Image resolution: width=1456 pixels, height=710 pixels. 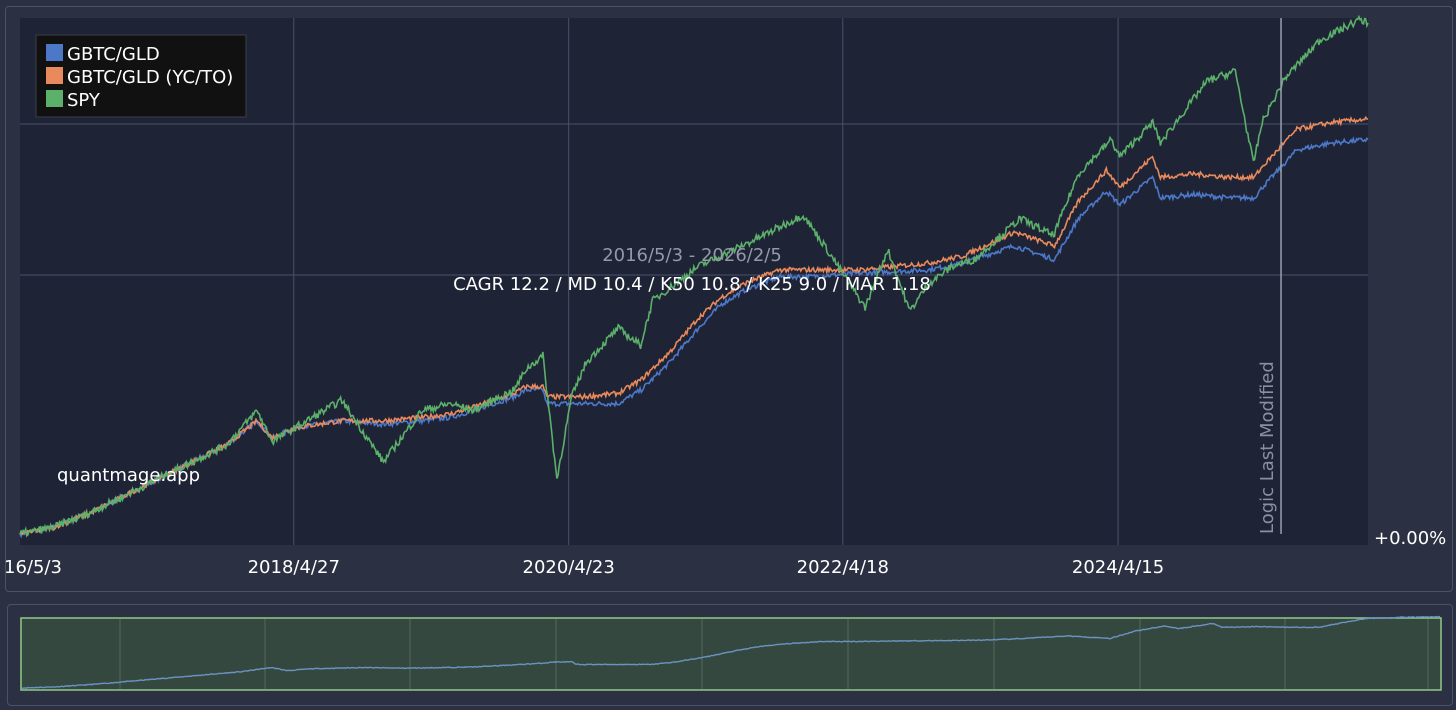 I want to click on navigator-gridlines, so click(x=774, y=654).